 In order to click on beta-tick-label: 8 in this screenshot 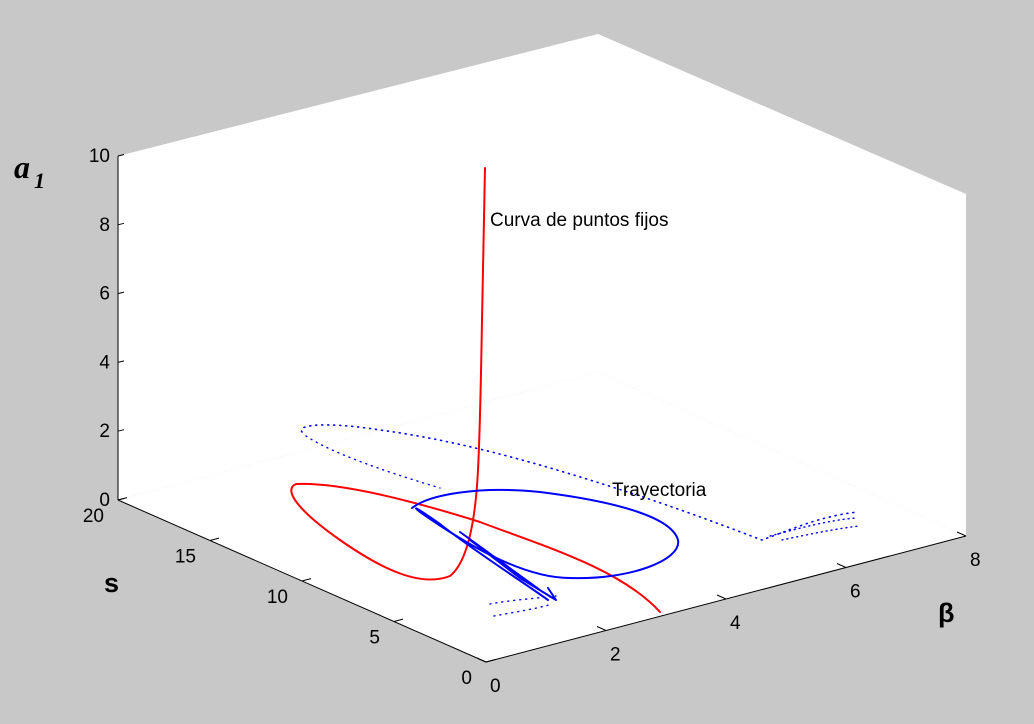, I will do `click(975, 560)`.